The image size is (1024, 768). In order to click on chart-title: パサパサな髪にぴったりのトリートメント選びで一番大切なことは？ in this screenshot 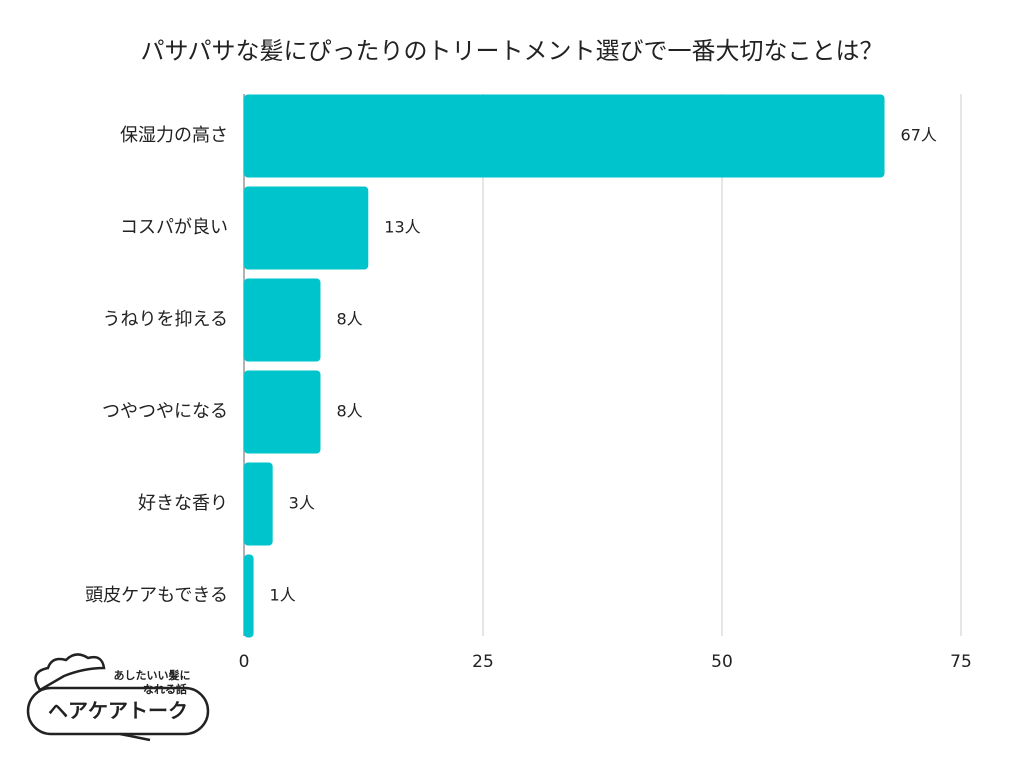, I will do `click(511, 51)`.